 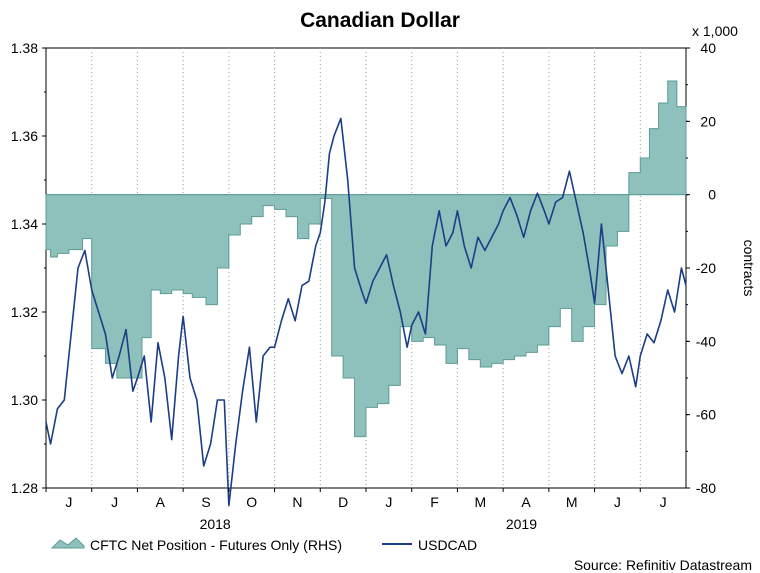 What do you see at coordinates (216, 545) in the screenshot?
I see `legend-label-cftc: CFTC Net Position - Futures Only (RHS)` at bounding box center [216, 545].